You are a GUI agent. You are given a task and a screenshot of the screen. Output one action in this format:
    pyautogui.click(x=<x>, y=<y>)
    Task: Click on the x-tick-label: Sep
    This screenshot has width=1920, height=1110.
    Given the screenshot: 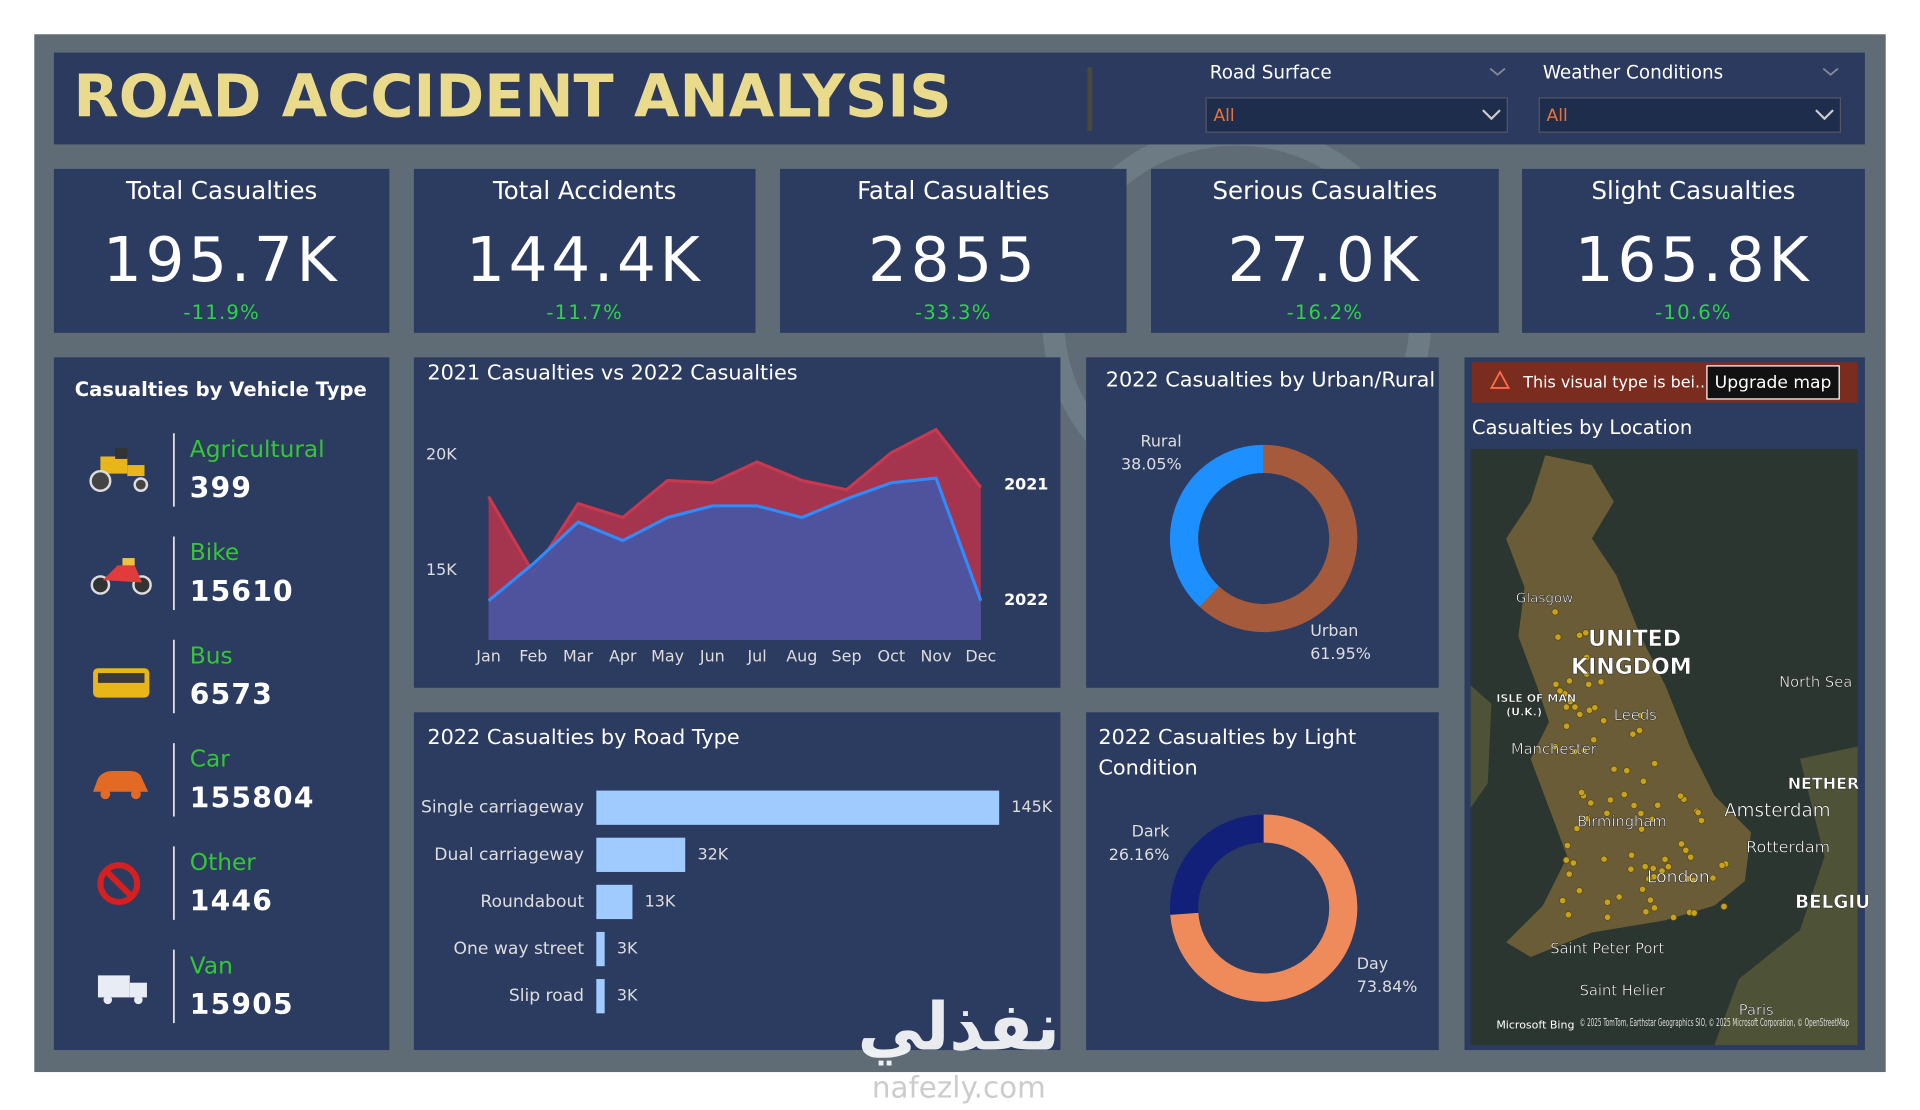 What is the action you would take?
    pyautogui.click(x=847, y=656)
    